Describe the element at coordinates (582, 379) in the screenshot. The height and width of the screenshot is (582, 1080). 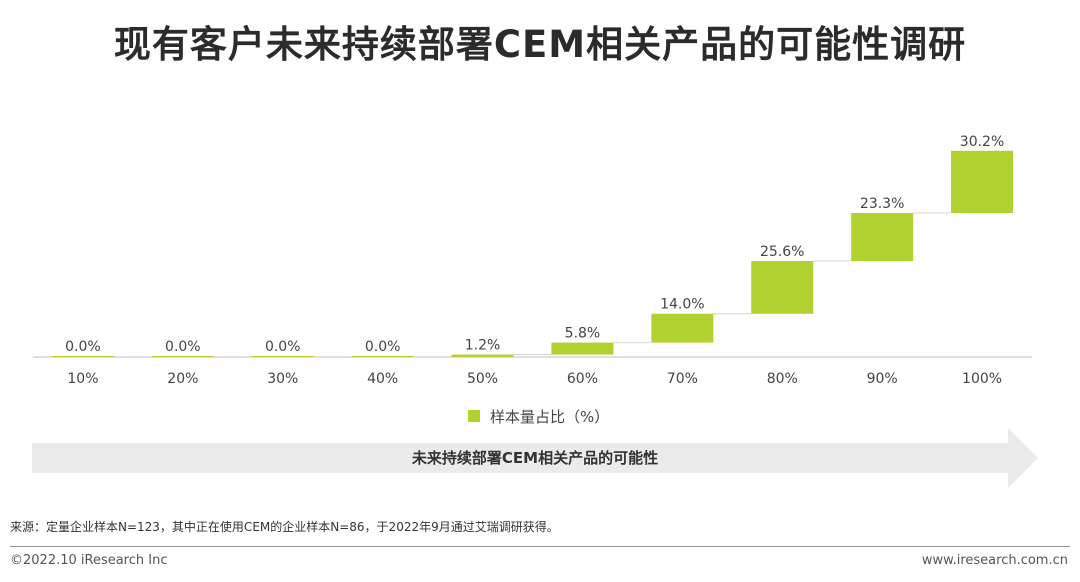
I see `x-tick-label: 60%` at that location.